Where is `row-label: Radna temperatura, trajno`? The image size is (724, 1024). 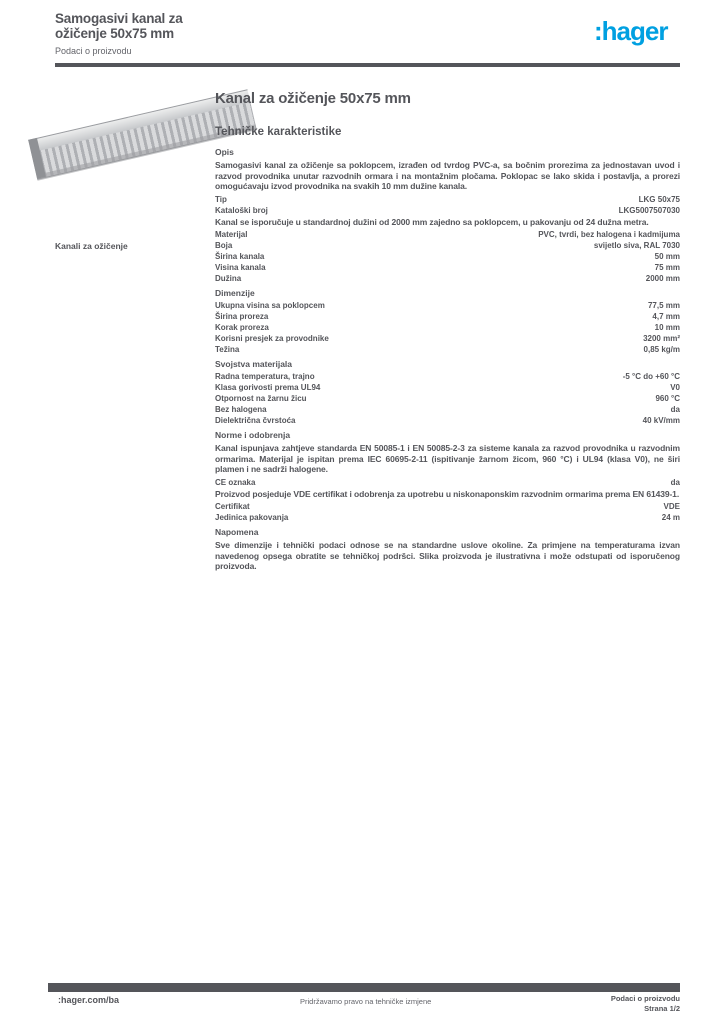 row-label: Radna temperatura, trajno is located at coordinates (265, 376).